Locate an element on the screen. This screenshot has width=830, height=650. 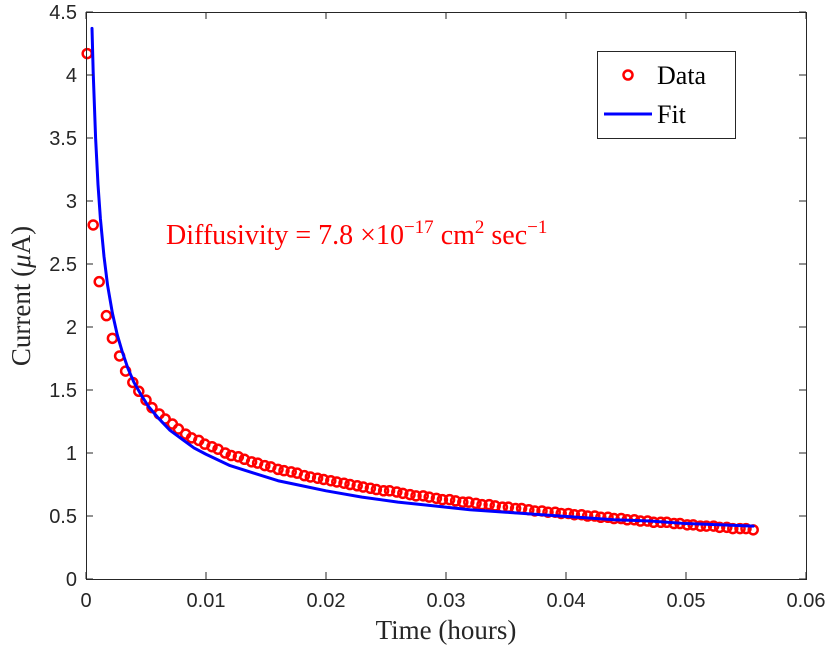
y-tick-label: 4.5 is located at coordinates (63, 13).